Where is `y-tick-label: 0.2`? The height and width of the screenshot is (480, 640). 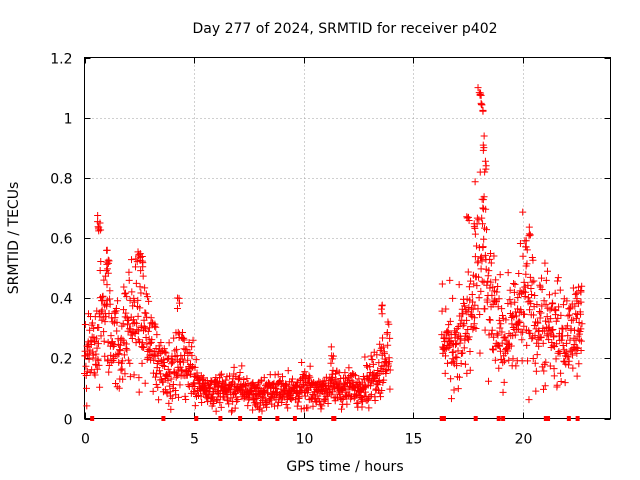 y-tick-label: 0.2 is located at coordinates (61, 360).